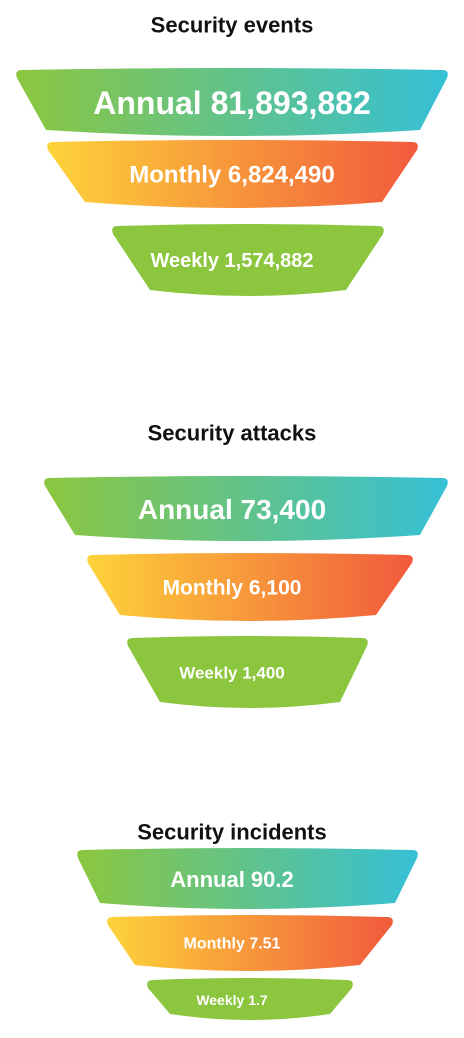  I want to click on funnel-title: Security attacks, so click(232, 433).